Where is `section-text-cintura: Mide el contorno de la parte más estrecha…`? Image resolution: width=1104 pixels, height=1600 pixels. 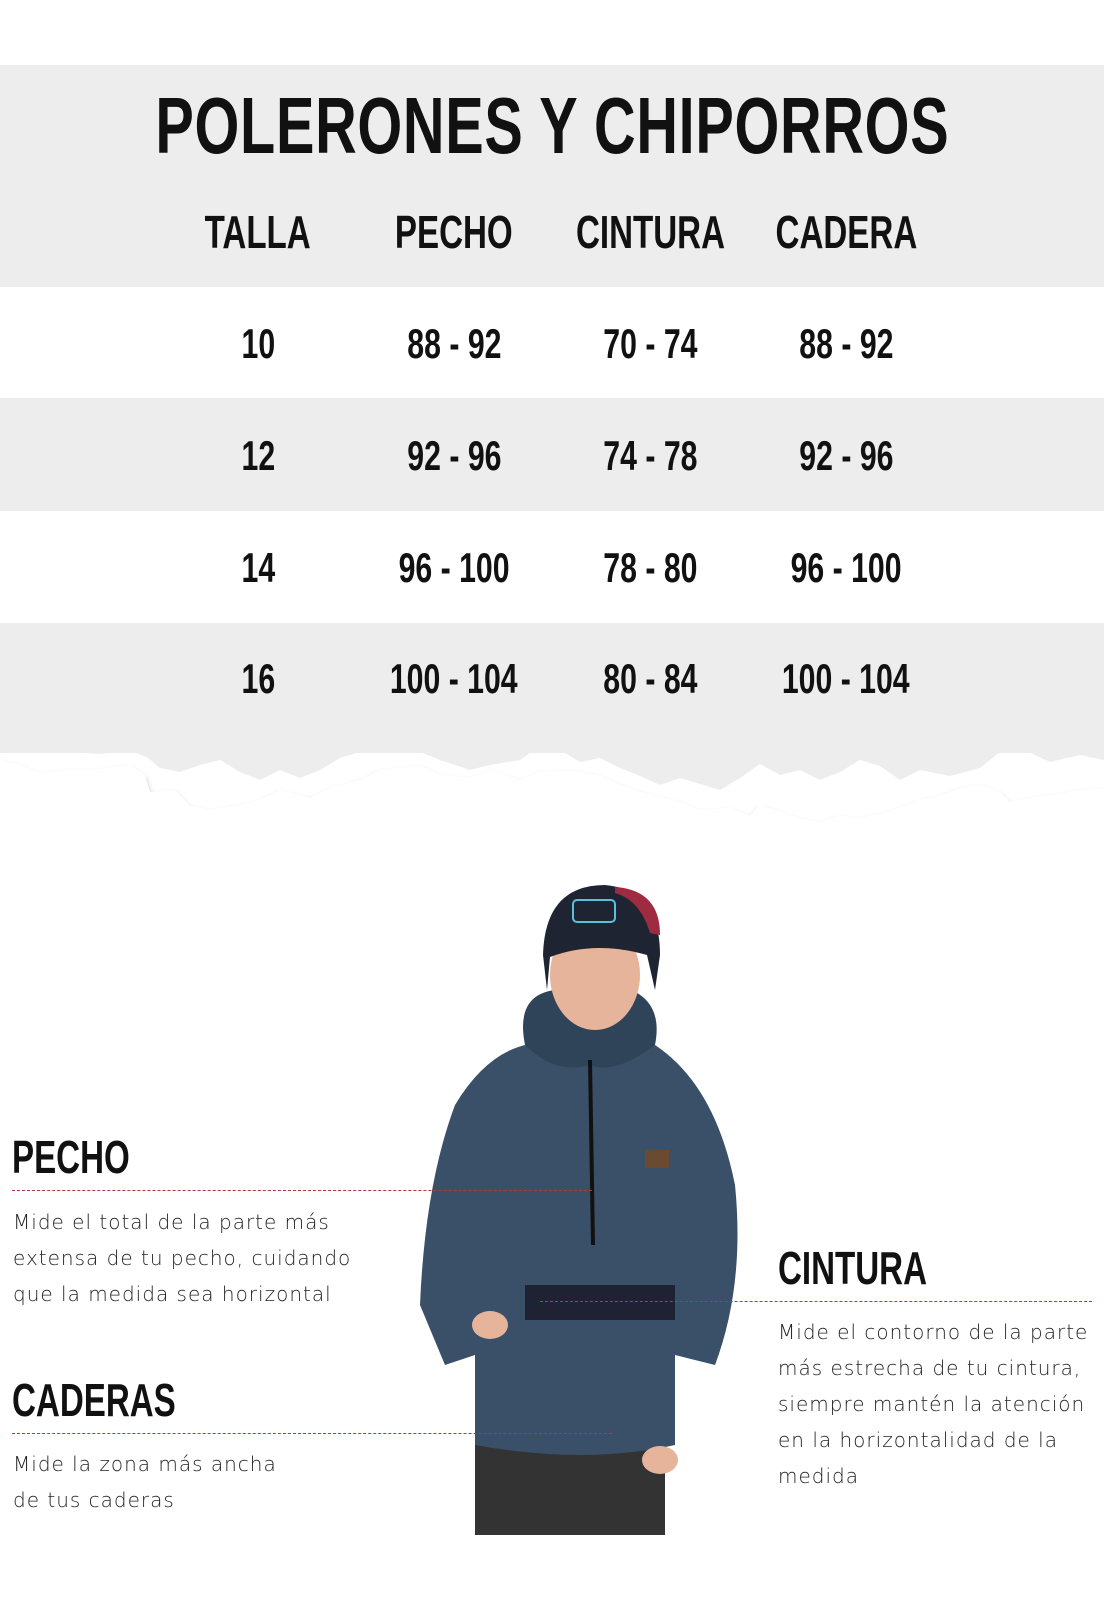 section-text-cintura: Mide el contorno de la parte más estrecha… is located at coordinates (933, 1404).